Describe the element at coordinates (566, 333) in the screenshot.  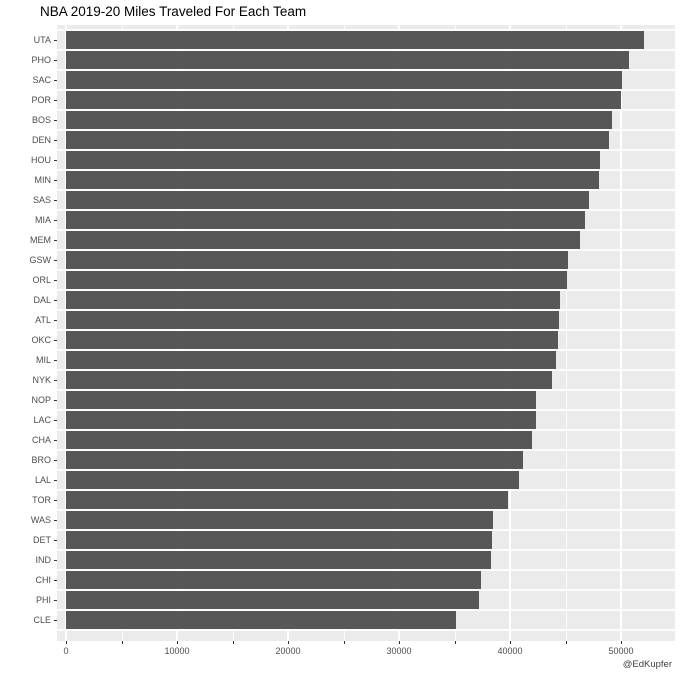
I see `gridline-minor` at that location.